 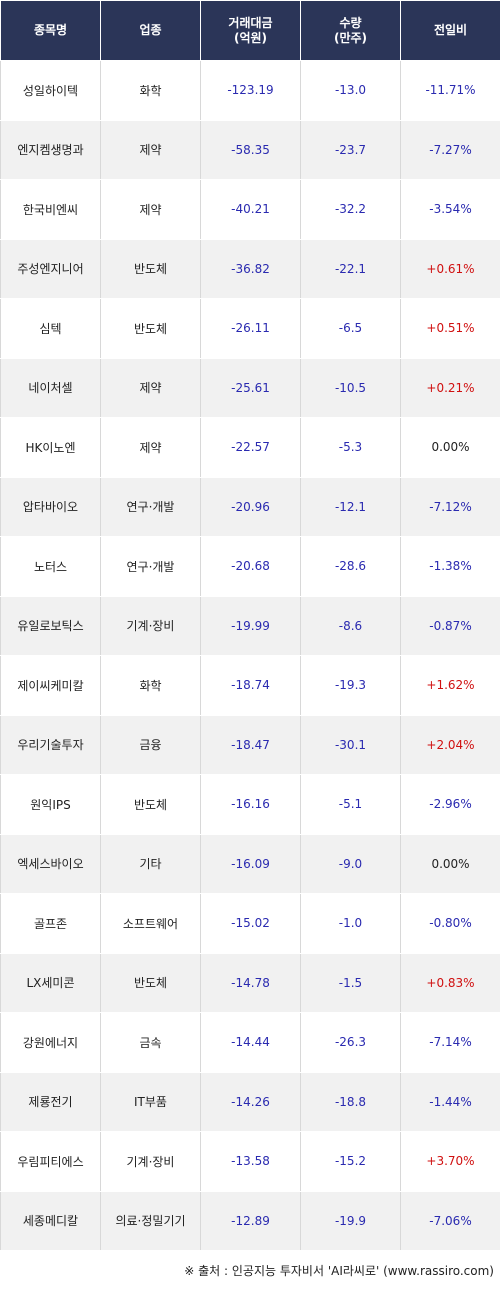 What do you see at coordinates (350, 804) in the screenshot?
I see `volume-cell: -5.1` at bounding box center [350, 804].